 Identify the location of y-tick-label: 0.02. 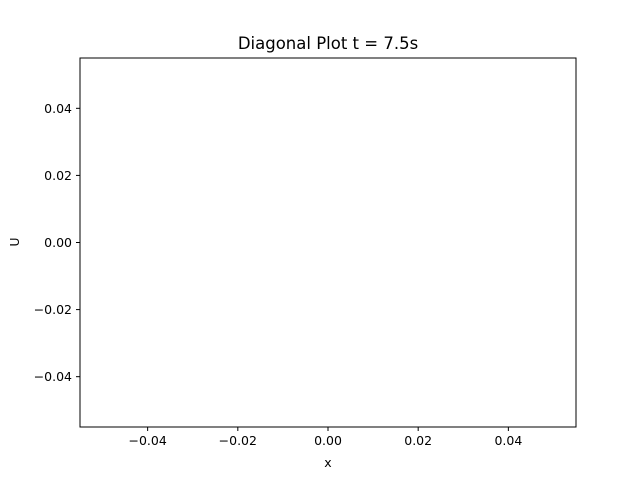
(58, 175).